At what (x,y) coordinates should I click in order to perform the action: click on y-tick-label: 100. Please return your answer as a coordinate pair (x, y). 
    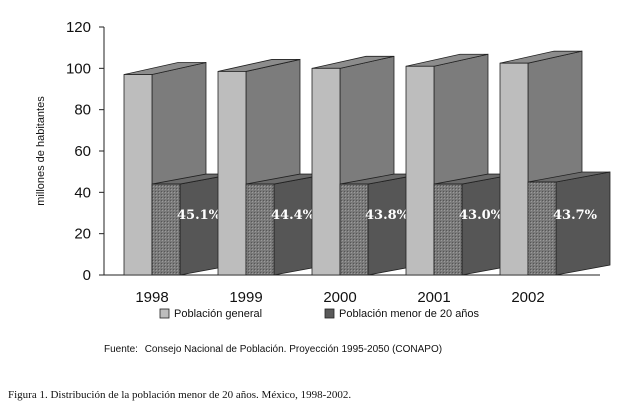
    Looking at the image, I should click on (78, 68).